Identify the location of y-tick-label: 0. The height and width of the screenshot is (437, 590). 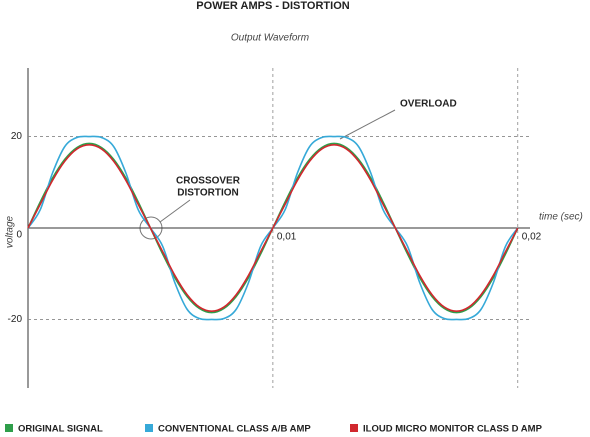
(19, 235).